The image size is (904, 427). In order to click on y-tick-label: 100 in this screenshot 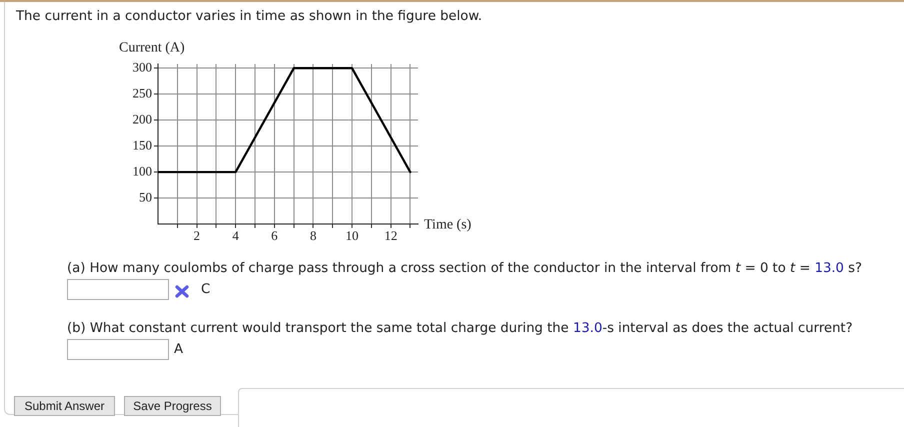, I will do `click(142, 170)`.